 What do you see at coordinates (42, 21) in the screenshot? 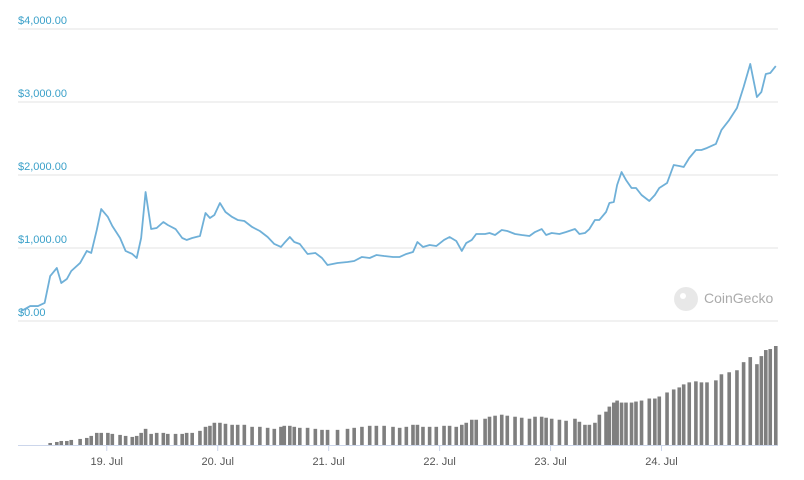
I see `y-tick-label: $4,000.00` at bounding box center [42, 21].